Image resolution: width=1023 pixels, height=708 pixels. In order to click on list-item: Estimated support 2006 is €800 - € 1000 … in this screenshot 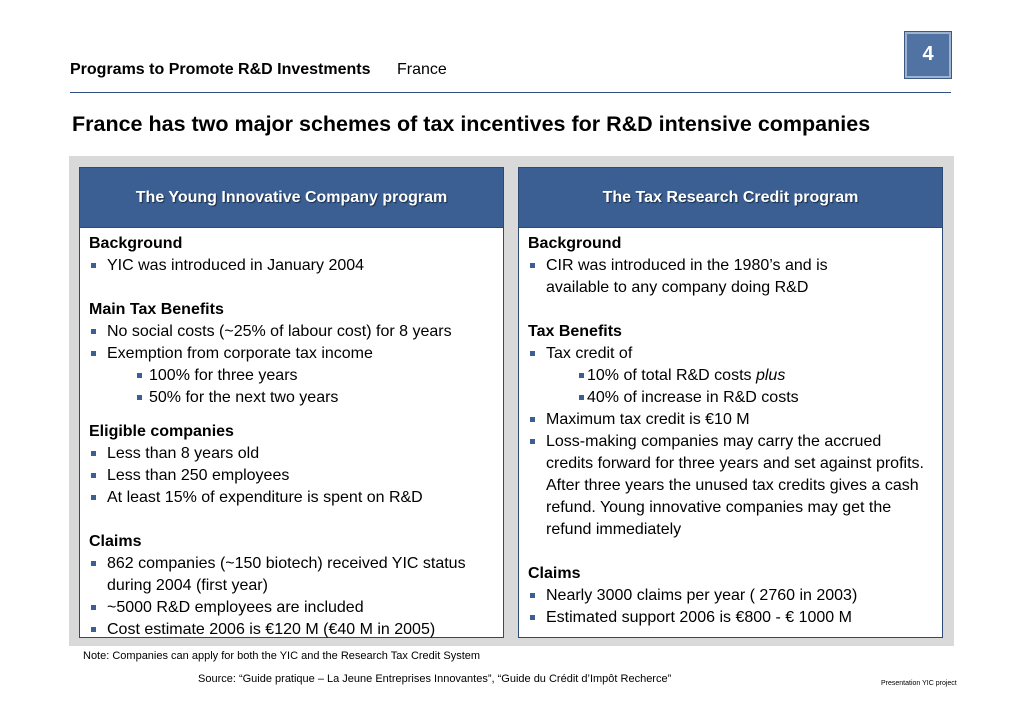, I will do `click(735, 618)`.